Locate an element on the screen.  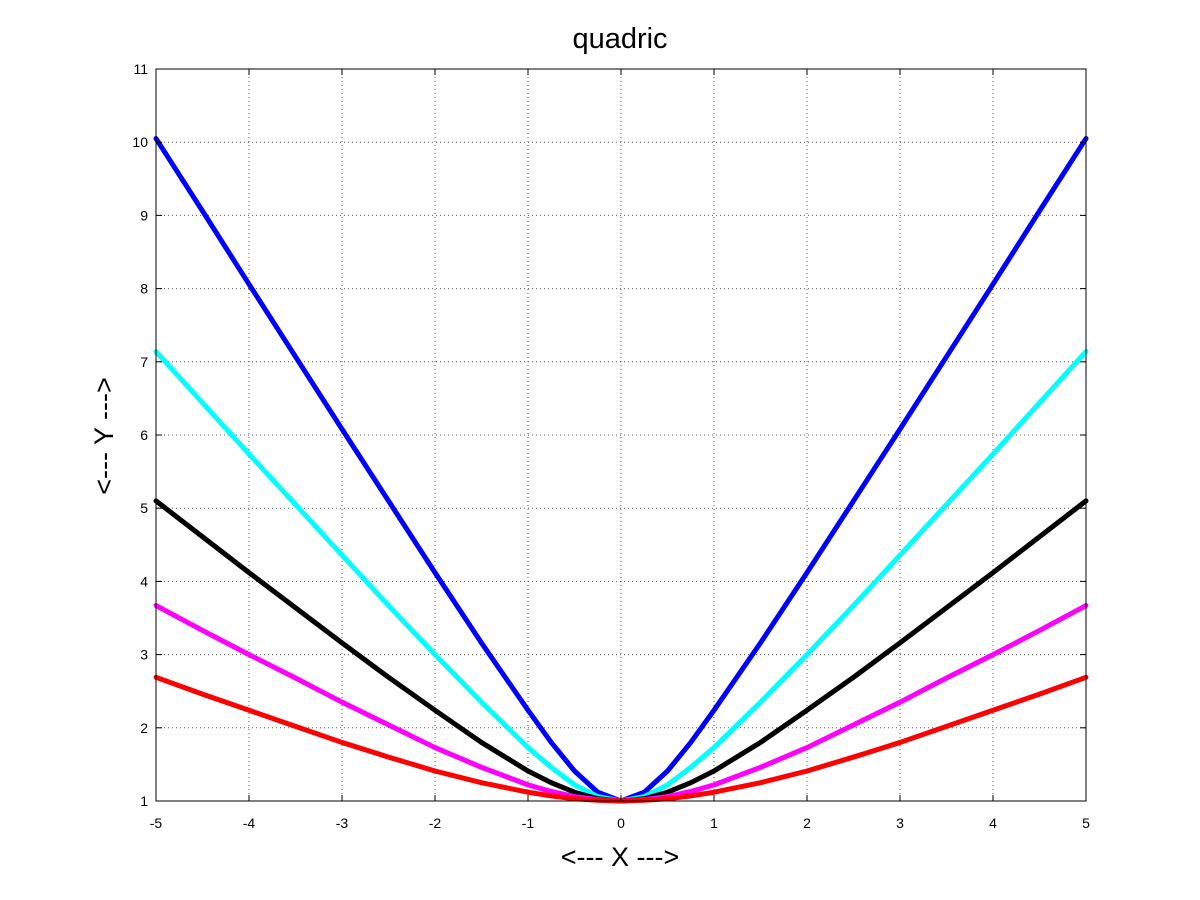
chart-title: quadric is located at coordinates (619, 39).